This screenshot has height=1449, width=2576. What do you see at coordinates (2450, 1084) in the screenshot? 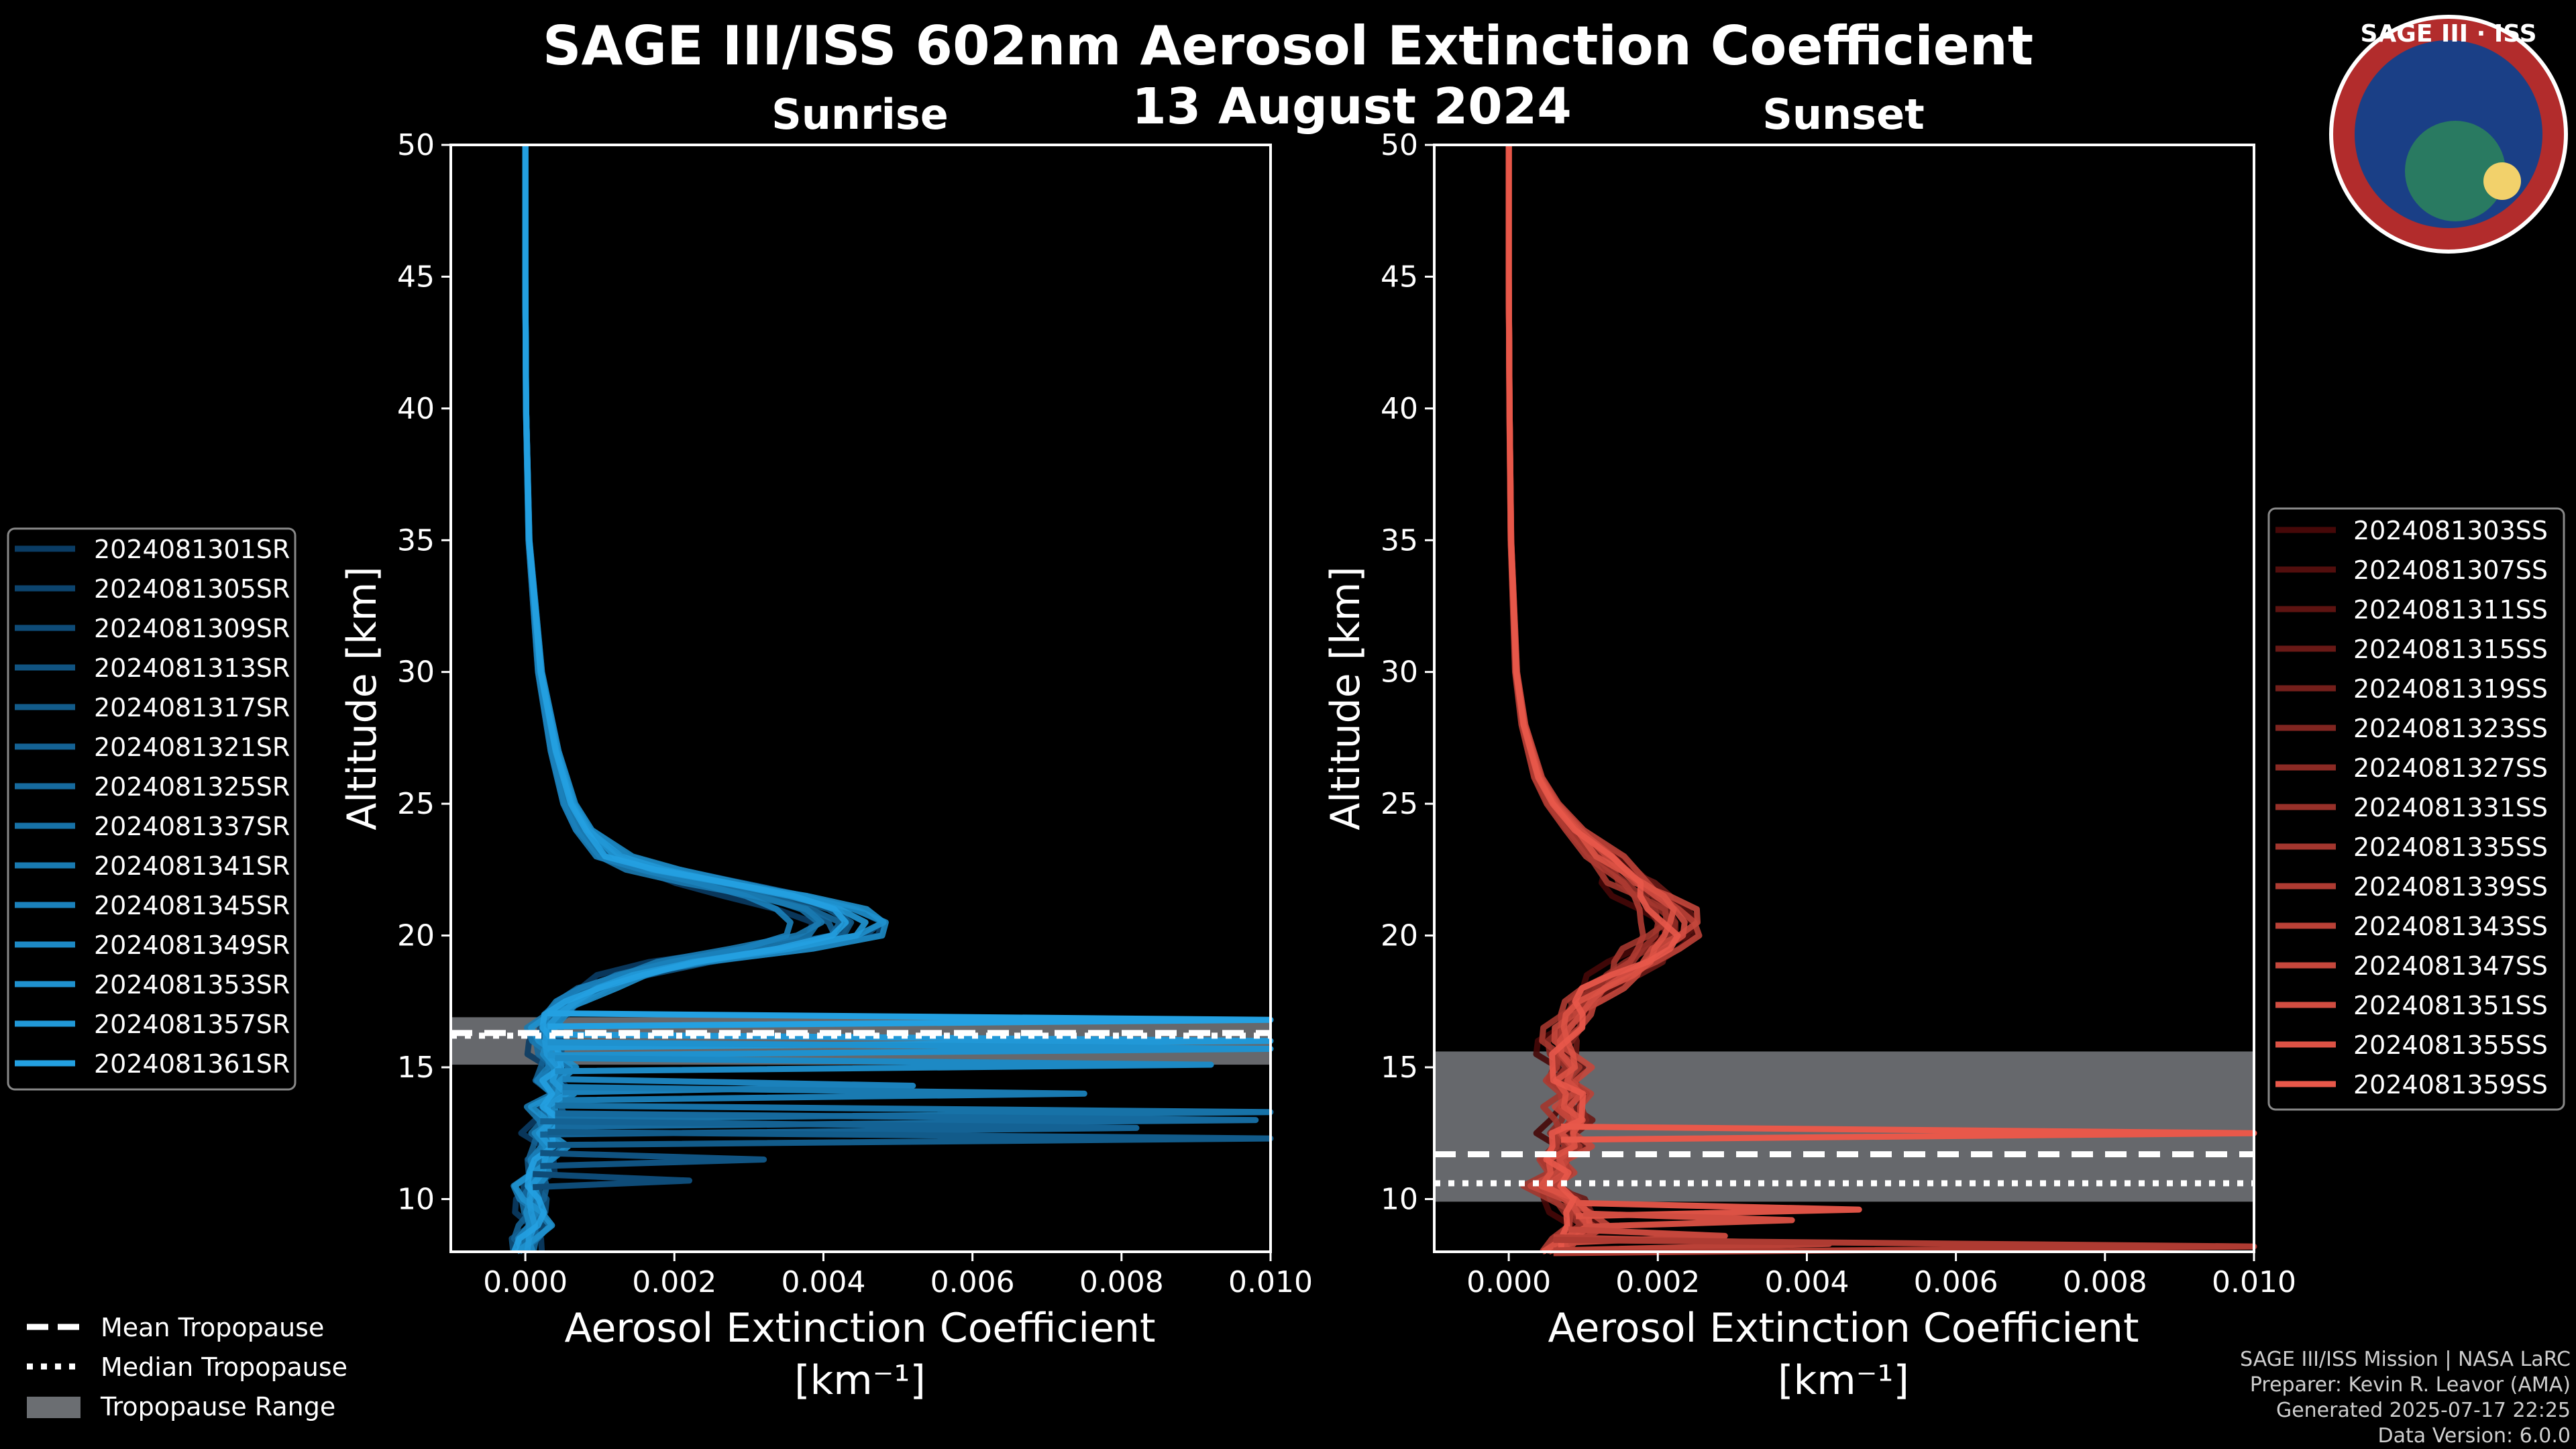
I see `legend-label: 2024081359SS` at bounding box center [2450, 1084].